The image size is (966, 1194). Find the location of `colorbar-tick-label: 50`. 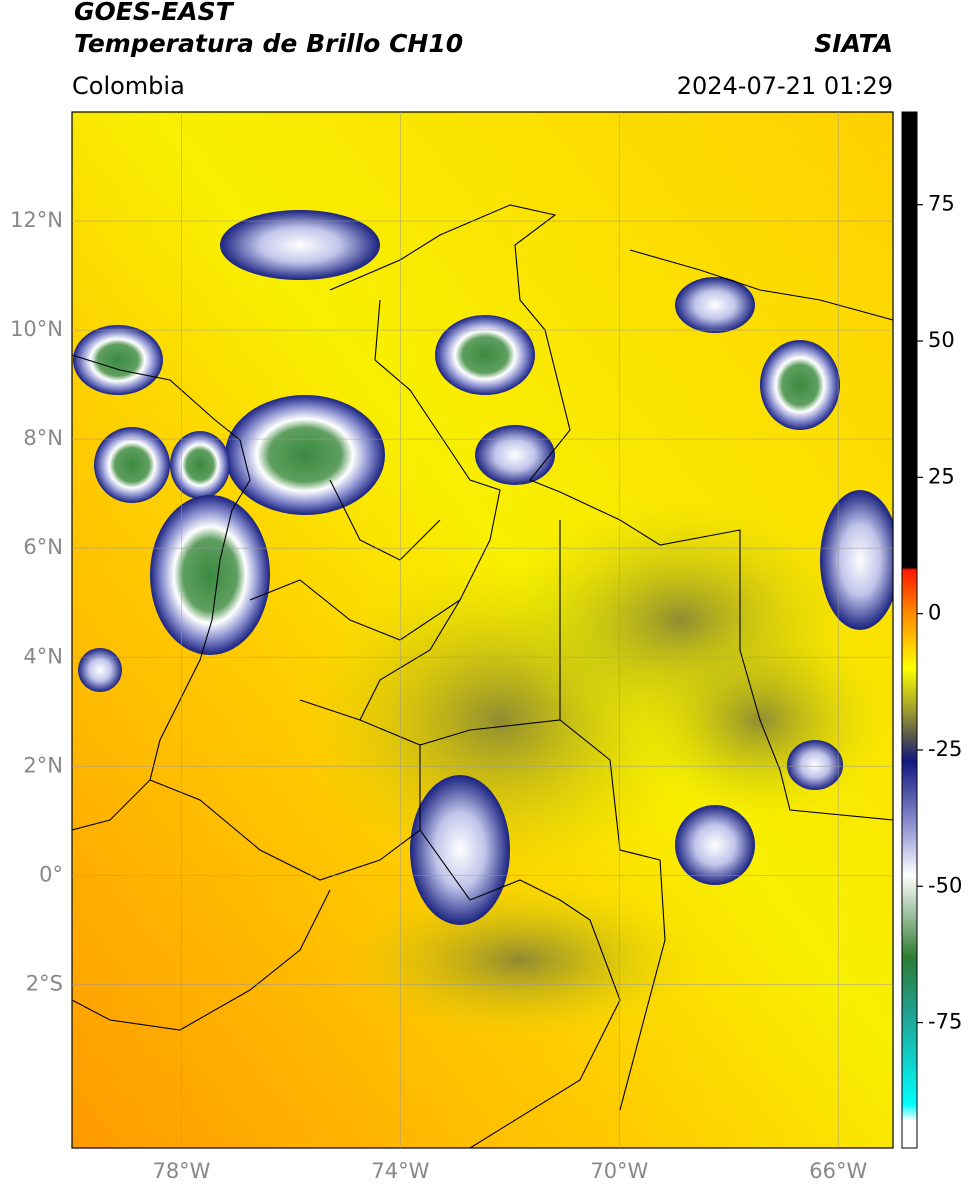

colorbar-tick-label: 50 is located at coordinates (941, 340).